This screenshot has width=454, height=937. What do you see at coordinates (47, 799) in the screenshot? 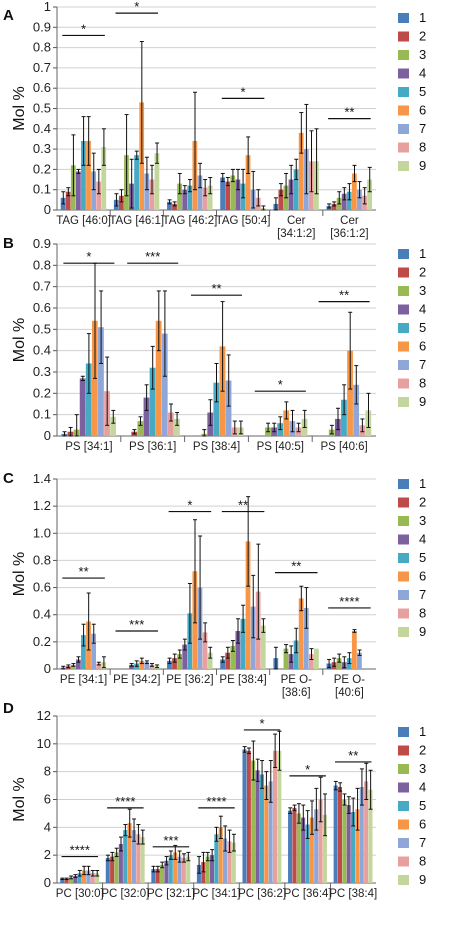
I see `y-tick-label: 6` at bounding box center [47, 799].